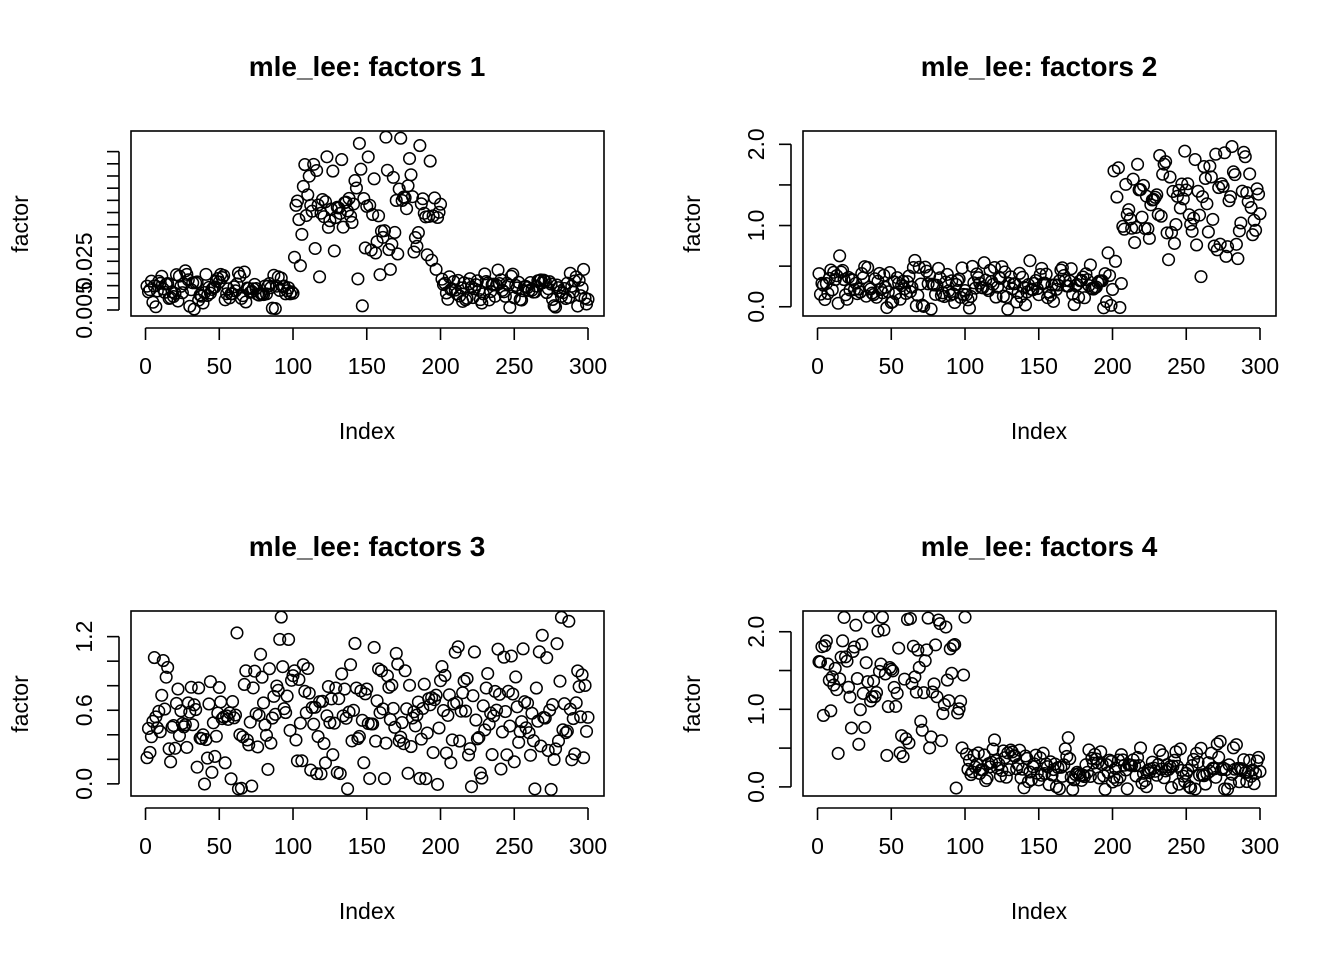  I want to click on y-tick-label: 1.0, so click(756, 226).